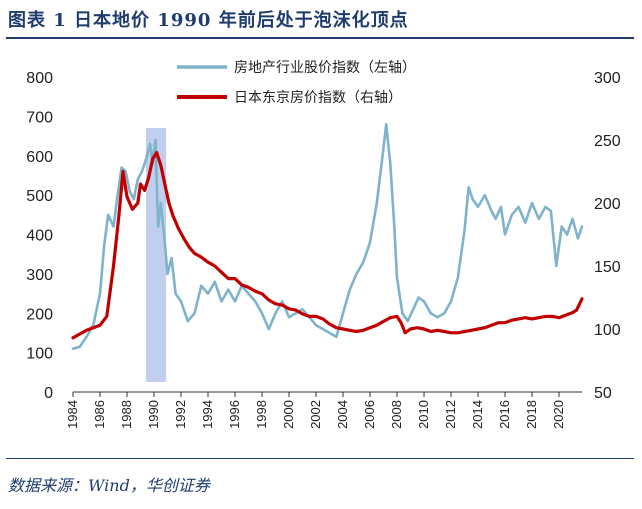 The image size is (642, 509). What do you see at coordinates (234, 414) in the screenshot?
I see `x-tick-label: 1996` at bounding box center [234, 414].